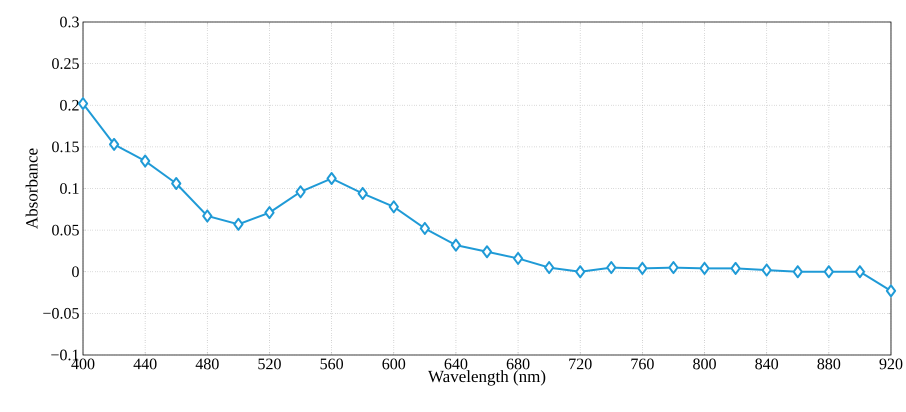 The image size is (906, 412). I want to click on y-tick-label: 0.25, so click(65, 64).